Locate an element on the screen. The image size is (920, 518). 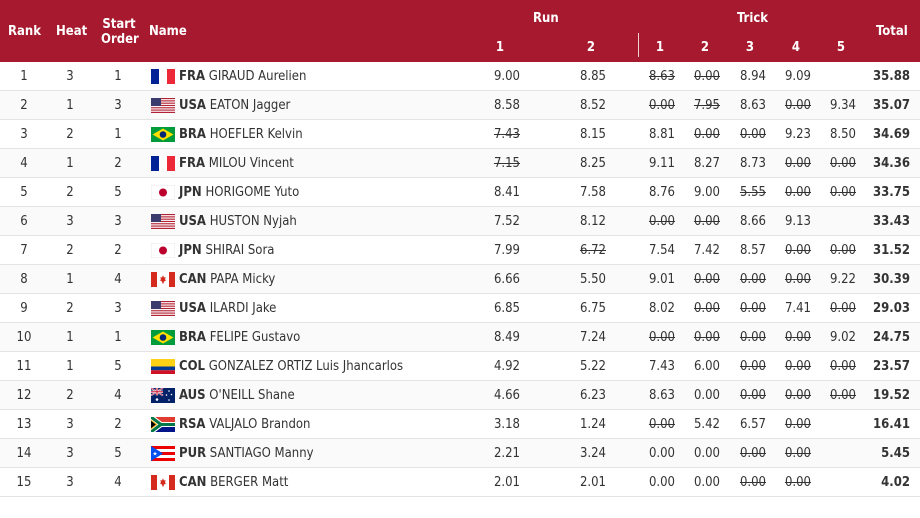
noc-code: USA is located at coordinates (192, 221).